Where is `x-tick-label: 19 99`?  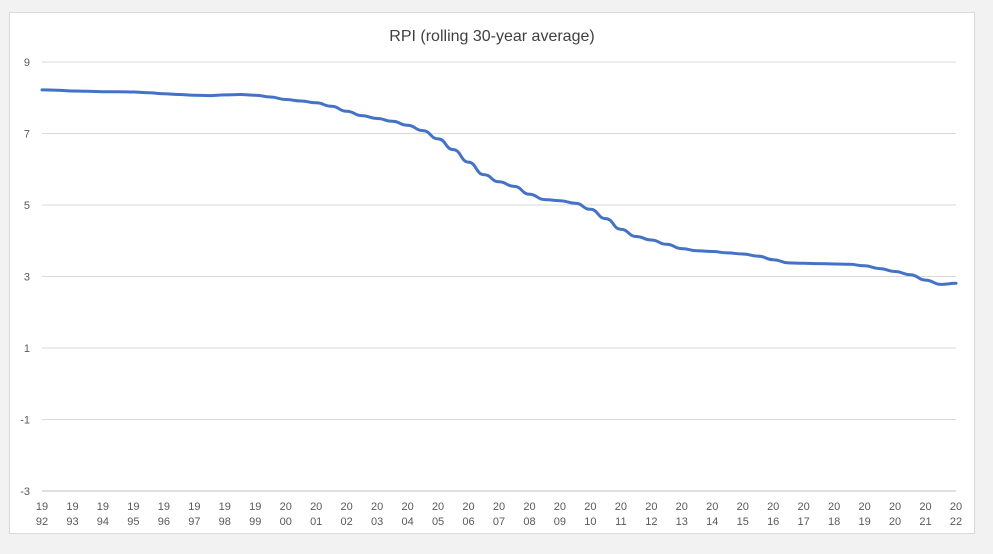
x-tick-label: 19 99 is located at coordinates (255, 514).